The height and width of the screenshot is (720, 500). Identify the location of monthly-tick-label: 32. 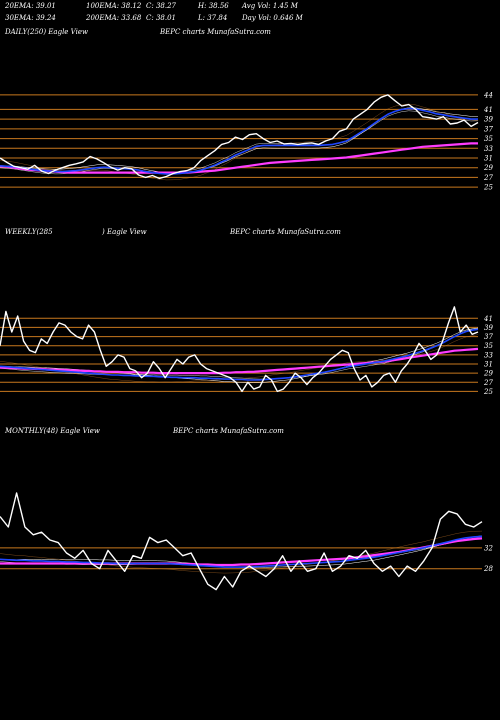
(488, 548).